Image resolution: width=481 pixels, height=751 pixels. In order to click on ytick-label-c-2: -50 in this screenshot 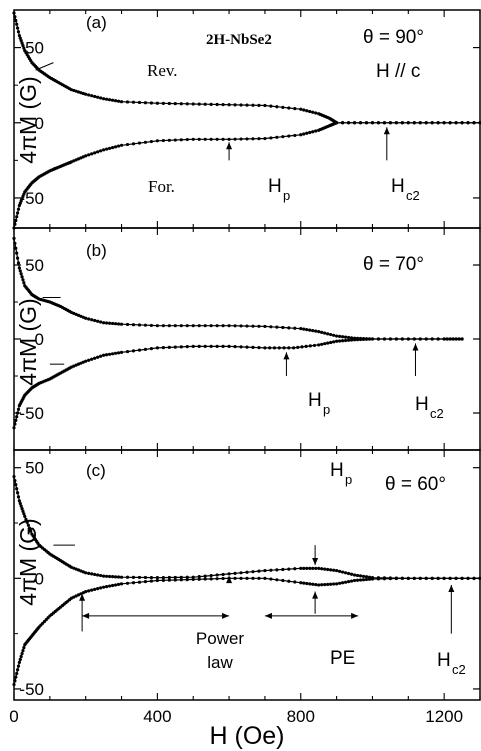, I will do `click(31, 689)`.